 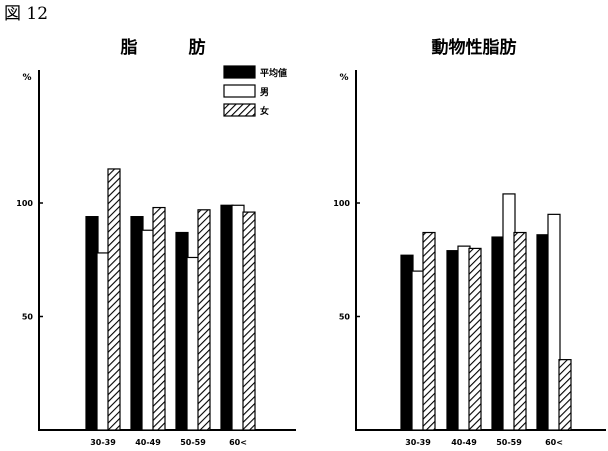 What do you see at coordinates (264, 111) in the screenshot?
I see `legend-label: 女` at bounding box center [264, 111].